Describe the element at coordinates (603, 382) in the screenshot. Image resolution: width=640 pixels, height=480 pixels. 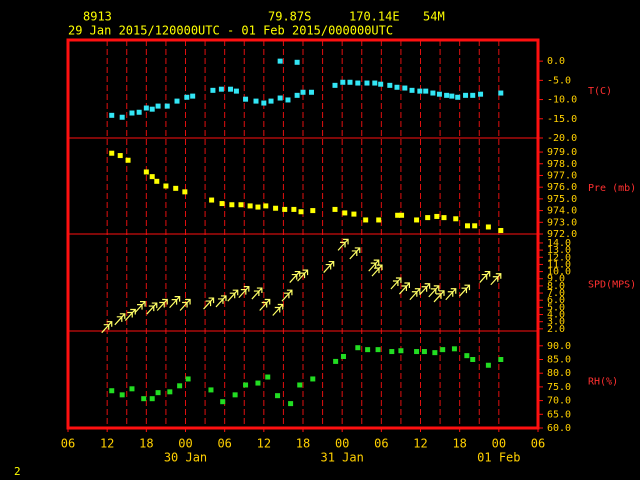
I see `panel-label: RH(%)` at that location.